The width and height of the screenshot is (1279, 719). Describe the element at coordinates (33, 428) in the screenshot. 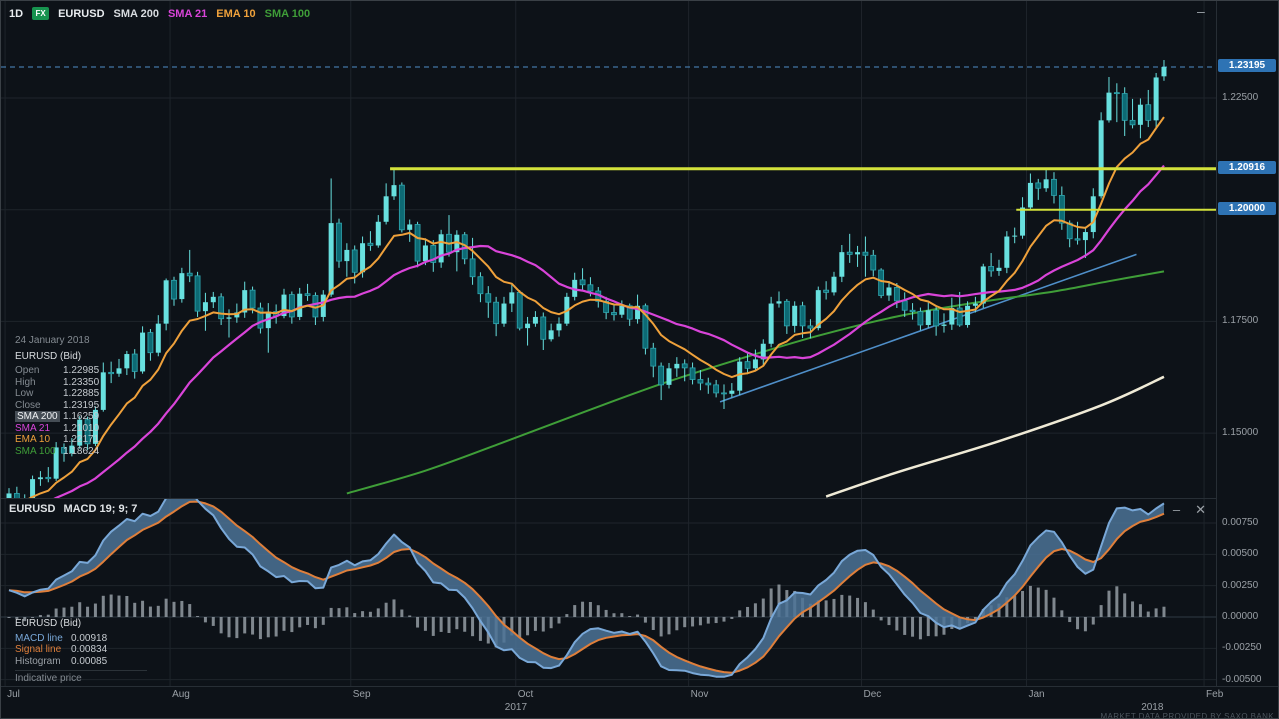

I see `sma21-tooltip-label: SMA 21` at that location.